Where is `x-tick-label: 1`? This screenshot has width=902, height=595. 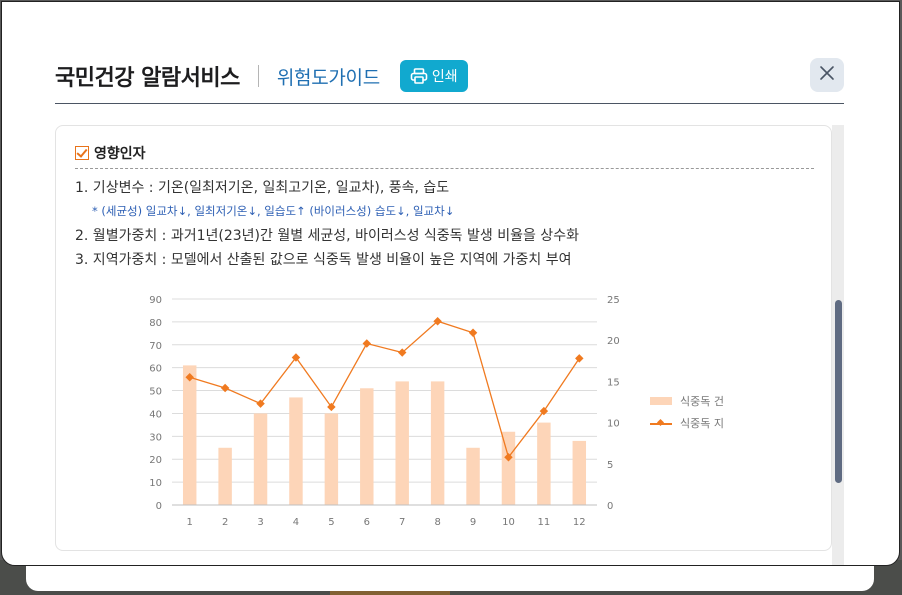 x-tick-label: 1 is located at coordinates (190, 522).